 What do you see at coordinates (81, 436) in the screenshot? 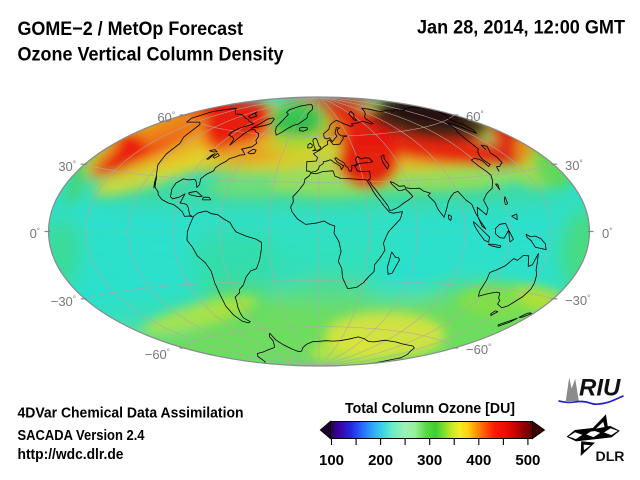
I see `svg-text: SACADA Version 2.4` at bounding box center [81, 436].